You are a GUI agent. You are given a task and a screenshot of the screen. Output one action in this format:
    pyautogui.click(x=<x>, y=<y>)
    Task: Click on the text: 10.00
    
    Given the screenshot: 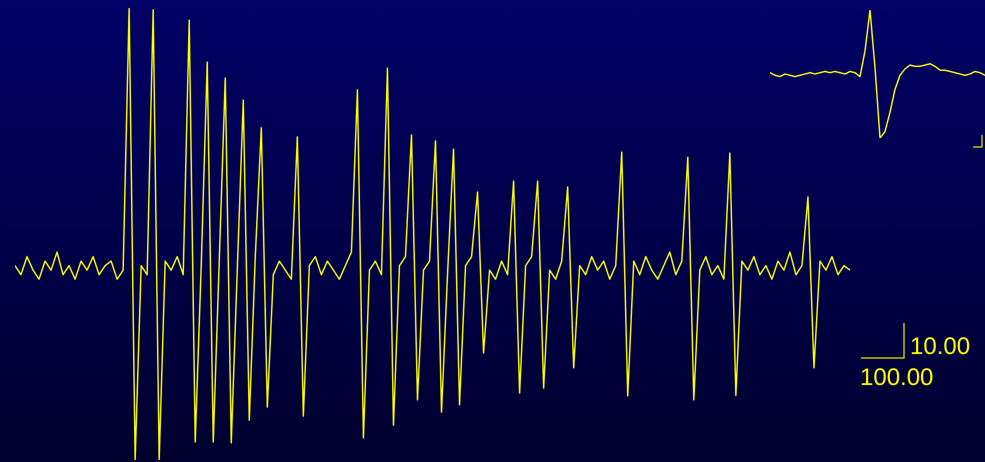 What is the action you would take?
    pyautogui.click(x=940, y=346)
    